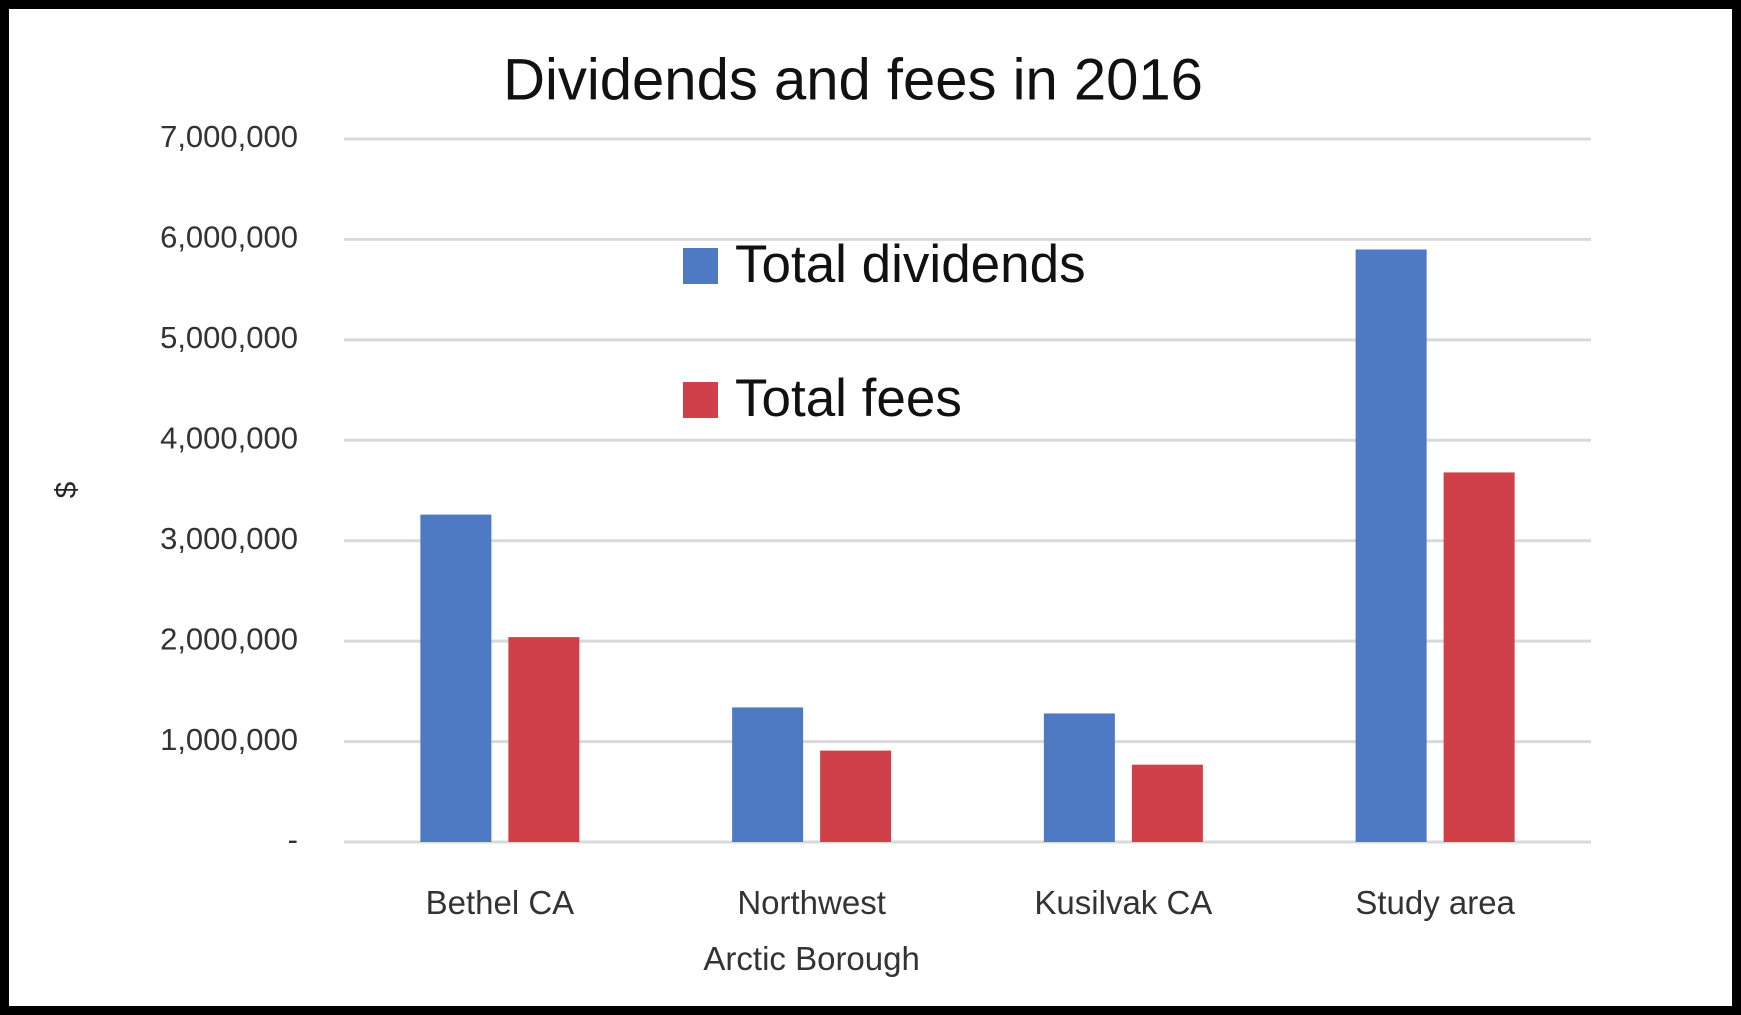  What do you see at coordinates (811, 930) in the screenshot?
I see `x-tick-label: Northwest Arctic Borough` at bounding box center [811, 930].